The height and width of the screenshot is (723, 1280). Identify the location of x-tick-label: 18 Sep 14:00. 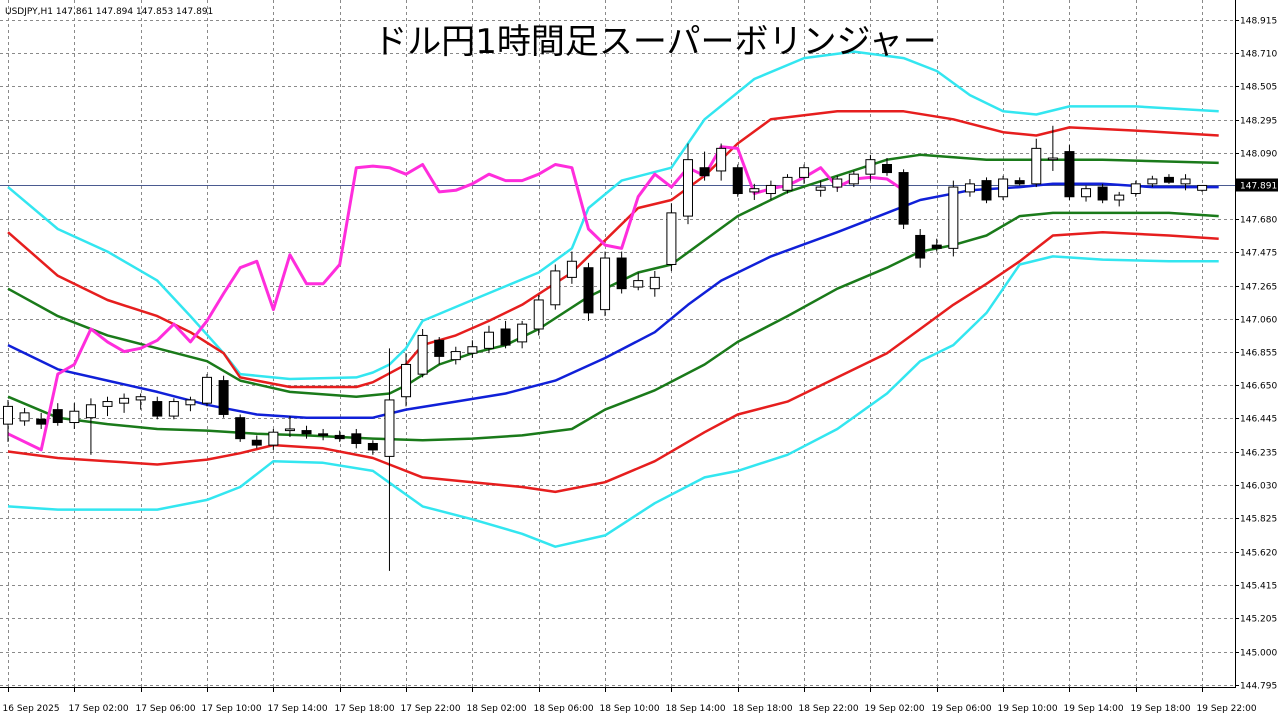
(696, 709).